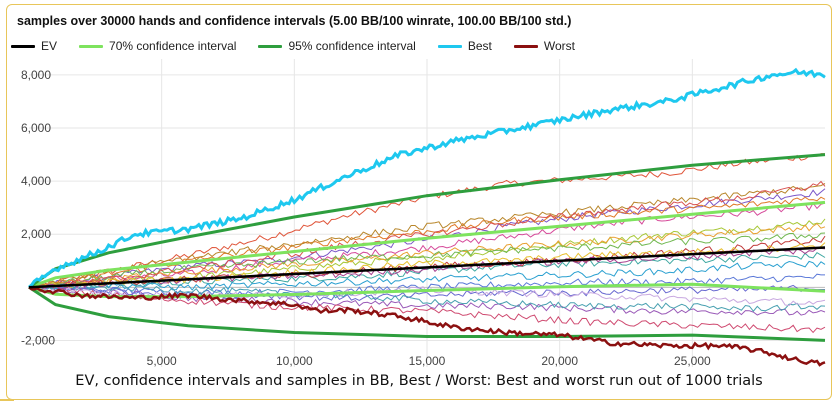 This screenshot has height=409, width=839. I want to click on x-tick-label: 15,000, so click(427, 361).